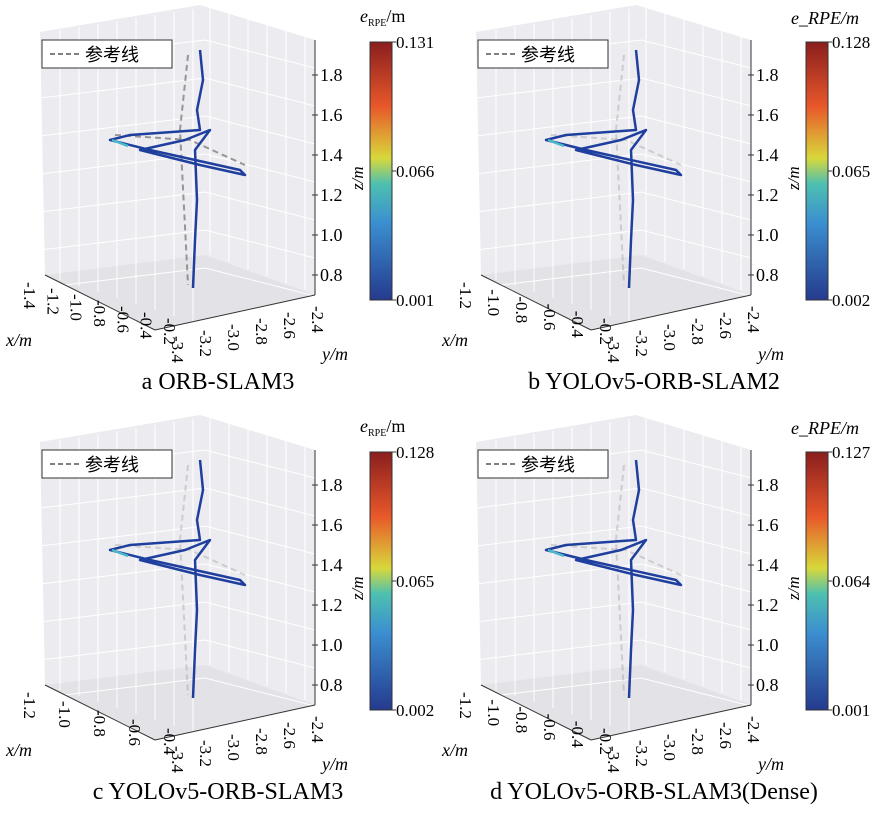 This screenshot has width=872, height=833. What do you see at coordinates (331, 155) in the screenshot?
I see `z-tick-label: 1.4` at bounding box center [331, 155].